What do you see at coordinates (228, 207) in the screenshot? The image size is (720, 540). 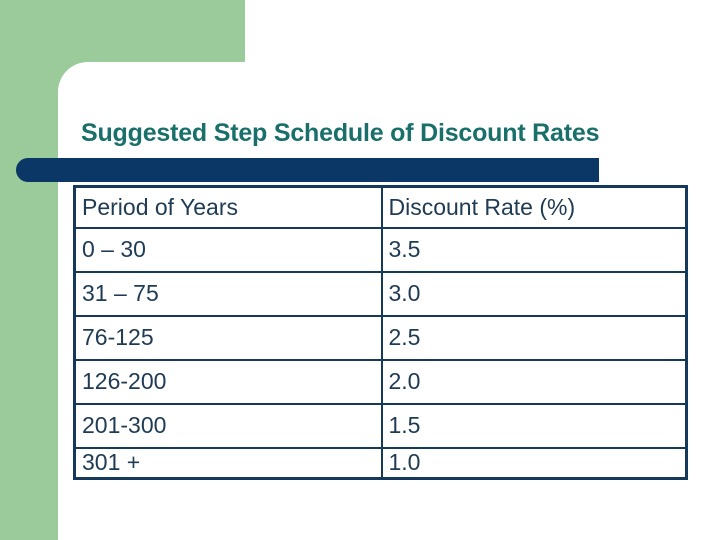 I see `header-period-of-years: Period of Years` at bounding box center [228, 207].